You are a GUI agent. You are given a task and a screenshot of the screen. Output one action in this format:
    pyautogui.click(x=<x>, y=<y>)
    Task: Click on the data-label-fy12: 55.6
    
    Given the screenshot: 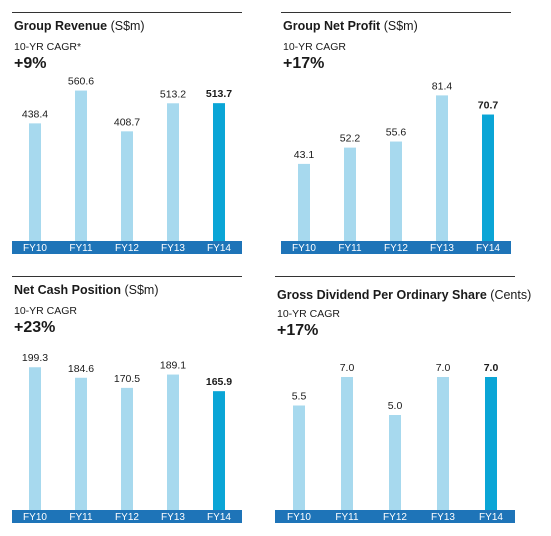 What is the action you would take?
    pyautogui.click(x=396, y=133)
    